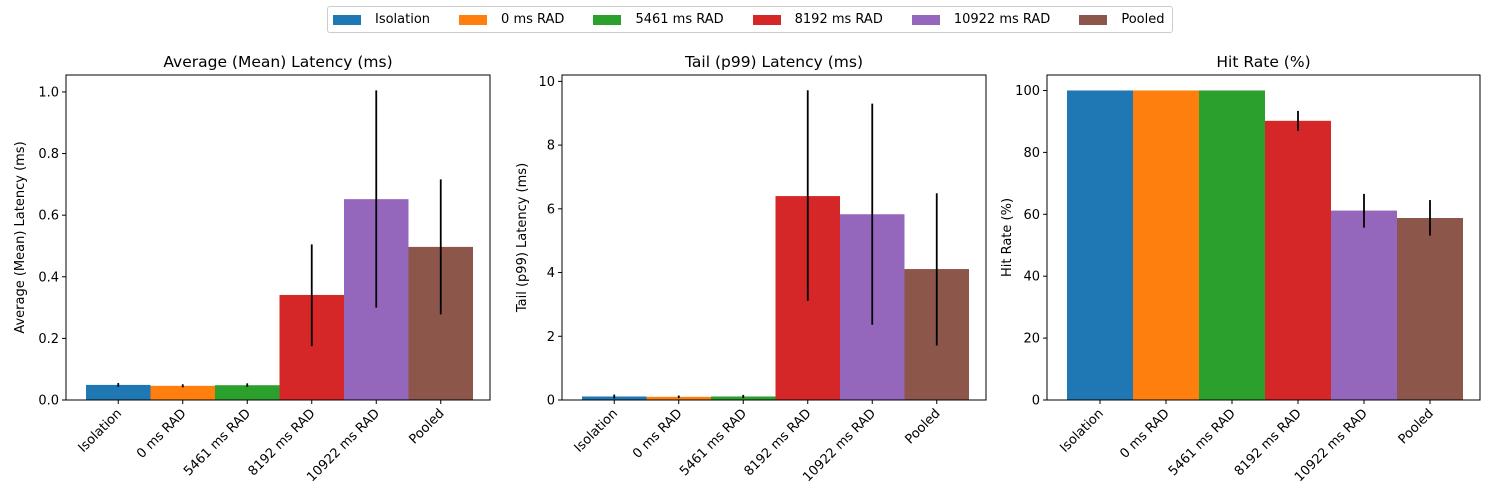 This screenshot has height=500, width=1500. I want to click on chart-title: Average (Mean) Latency (ms), so click(277, 62).